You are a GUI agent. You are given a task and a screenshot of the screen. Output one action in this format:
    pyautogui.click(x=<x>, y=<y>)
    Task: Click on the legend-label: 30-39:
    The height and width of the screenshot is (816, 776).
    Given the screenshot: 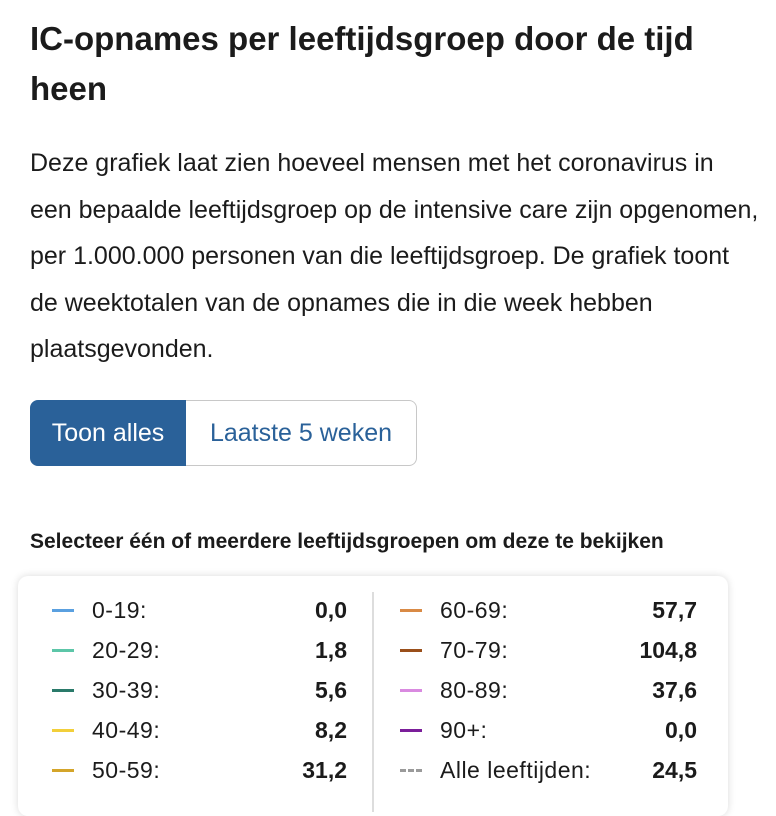 What is the action you would take?
    pyautogui.click(x=126, y=689)
    